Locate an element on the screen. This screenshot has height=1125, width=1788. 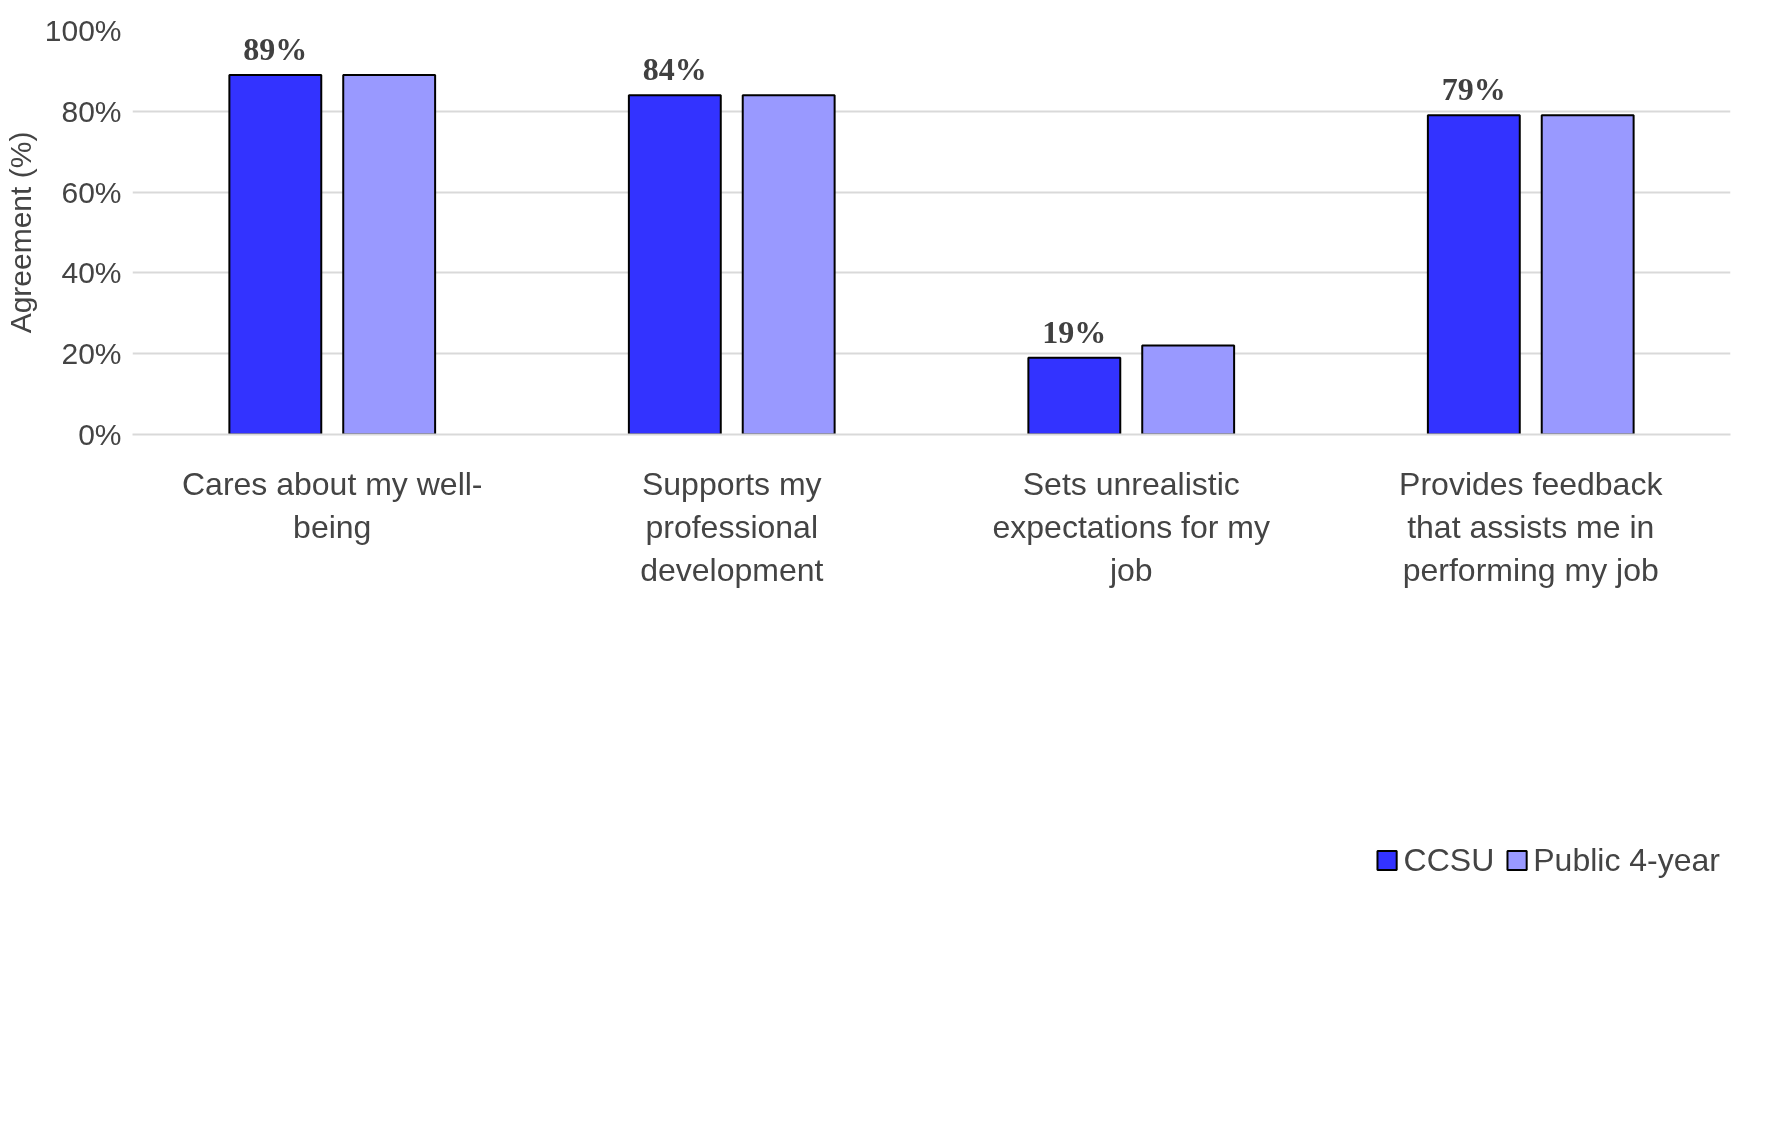
data-label: 19% is located at coordinates (1074, 331).